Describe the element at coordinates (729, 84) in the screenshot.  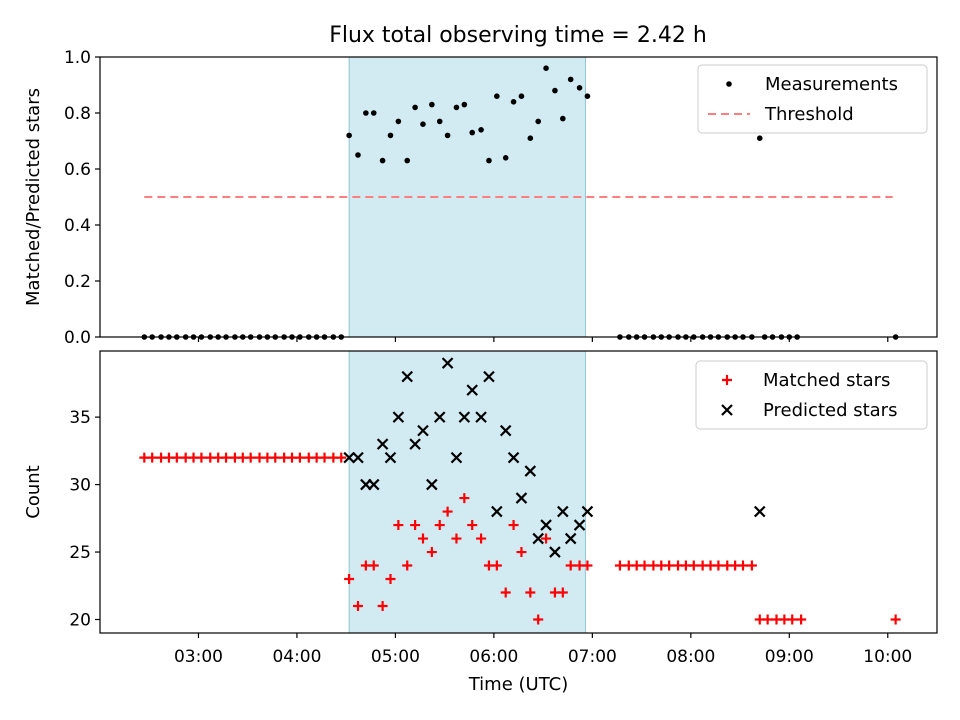
I see `legend-measurements-marker` at that location.